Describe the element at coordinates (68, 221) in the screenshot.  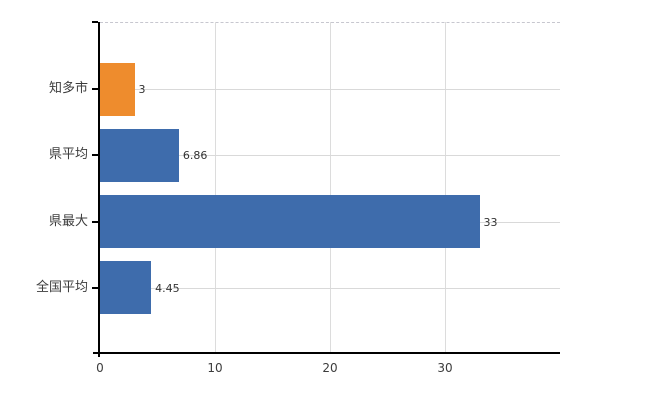
I see `category-label: 県最大` at that location.